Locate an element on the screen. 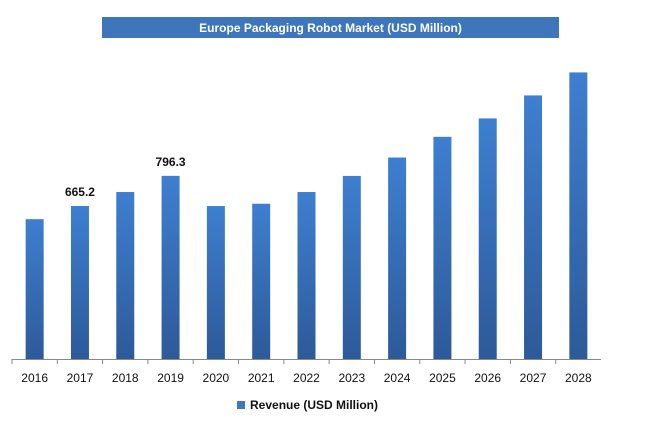 The width and height of the screenshot is (669, 439). x-tick-label: 2020 is located at coordinates (216, 378).